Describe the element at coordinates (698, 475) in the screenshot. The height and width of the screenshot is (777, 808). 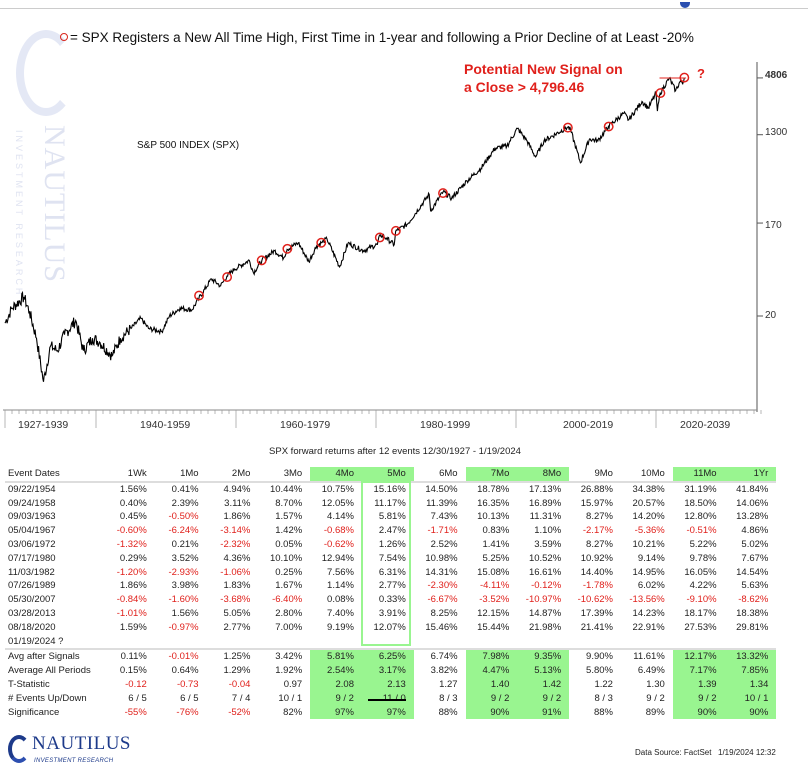
I see `table-cell: 11Mo` at that location.